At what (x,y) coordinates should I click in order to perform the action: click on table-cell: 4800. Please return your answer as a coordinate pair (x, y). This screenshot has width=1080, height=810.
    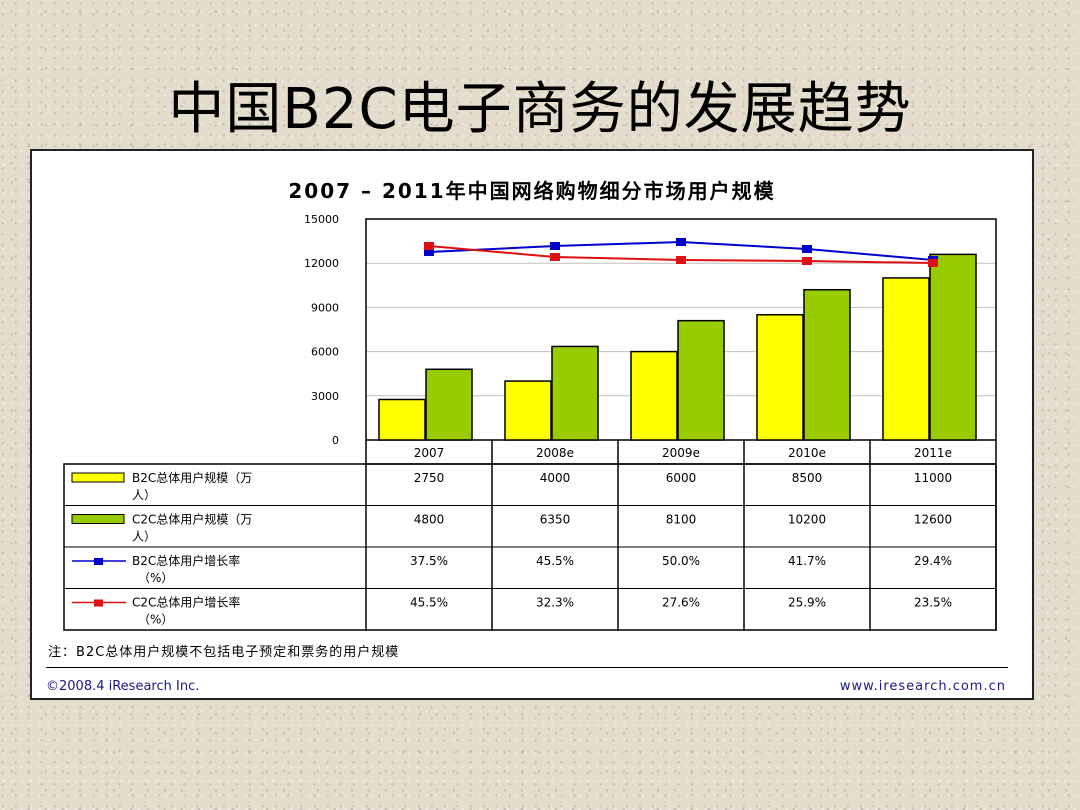
    Looking at the image, I should click on (429, 520).